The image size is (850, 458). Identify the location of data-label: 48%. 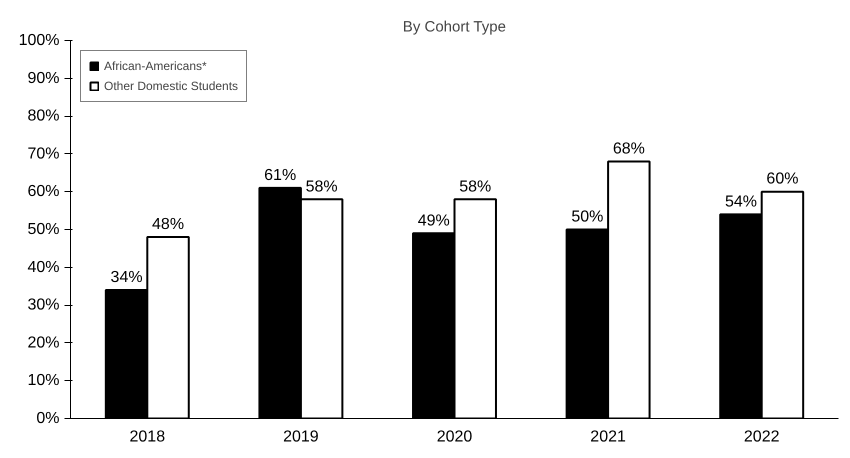
(168, 225).